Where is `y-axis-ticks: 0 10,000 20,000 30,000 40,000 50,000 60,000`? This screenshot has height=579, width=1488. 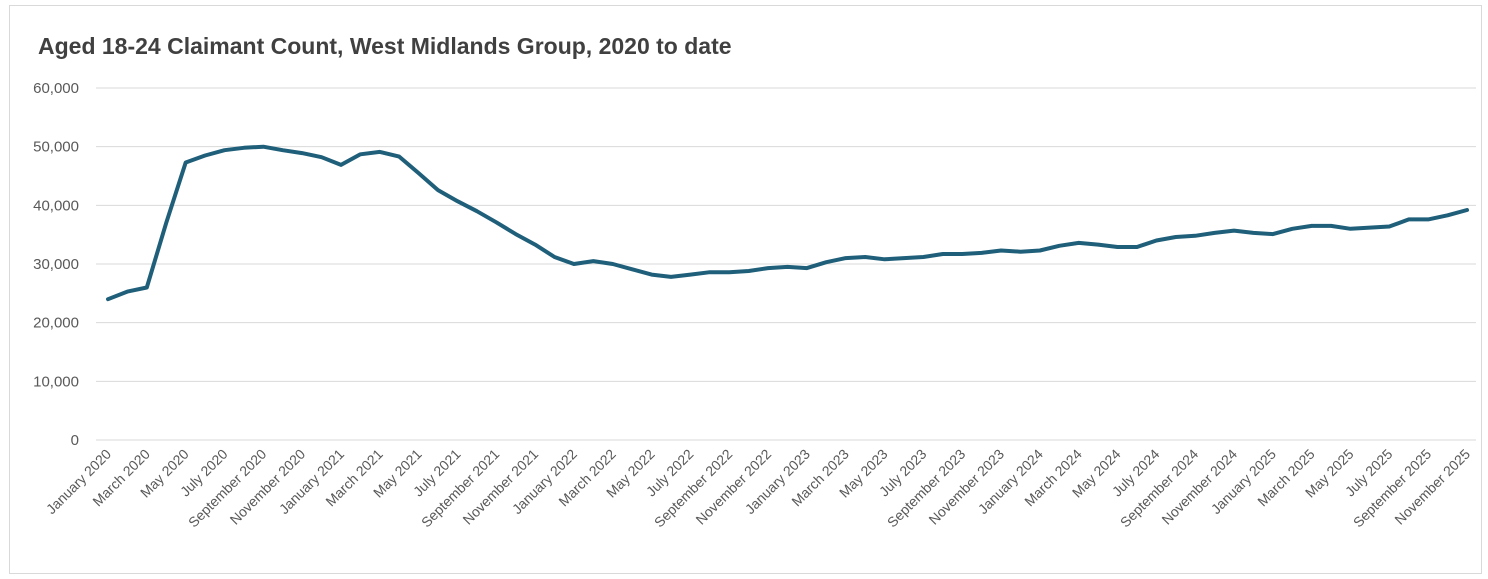 y-axis-ticks: 0 10,000 20,000 30,000 40,000 50,000 60,000 is located at coordinates (56, 264).